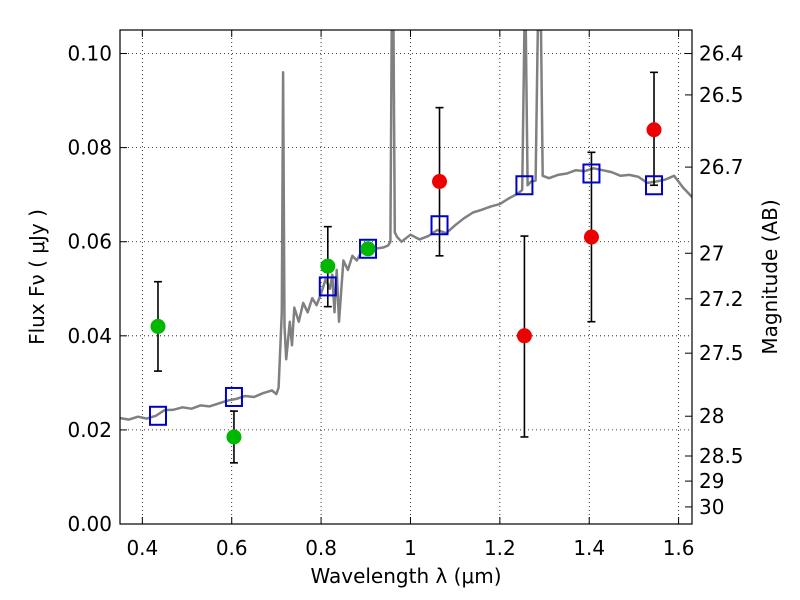 The height and width of the screenshot is (600, 800). What do you see at coordinates (142, 548) in the screenshot?
I see `x-tick-label: 0.4` at bounding box center [142, 548].